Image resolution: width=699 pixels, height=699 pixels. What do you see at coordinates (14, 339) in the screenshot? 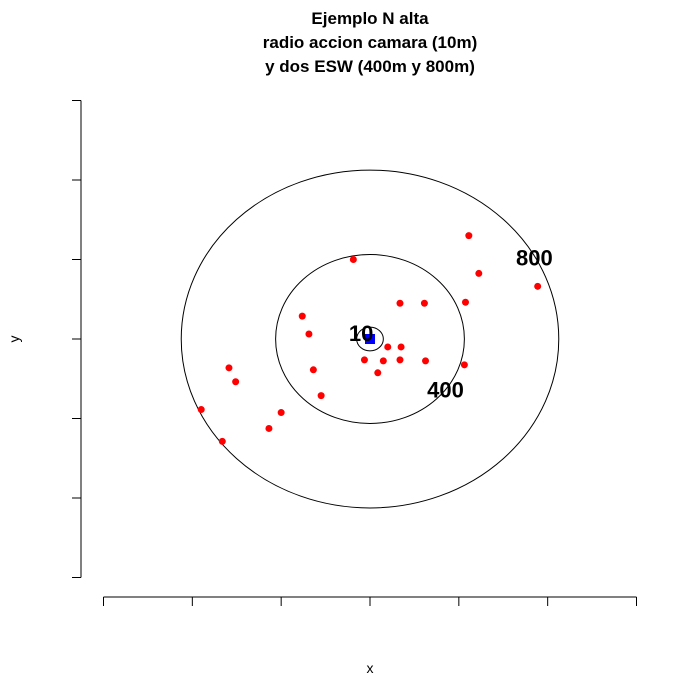
I see `y-axis-label: y` at bounding box center [14, 339].